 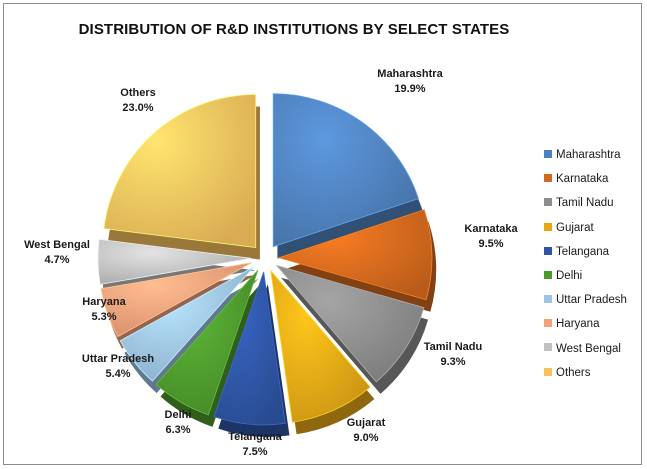 I want to click on legend-label: Gujarat, so click(x=575, y=227).